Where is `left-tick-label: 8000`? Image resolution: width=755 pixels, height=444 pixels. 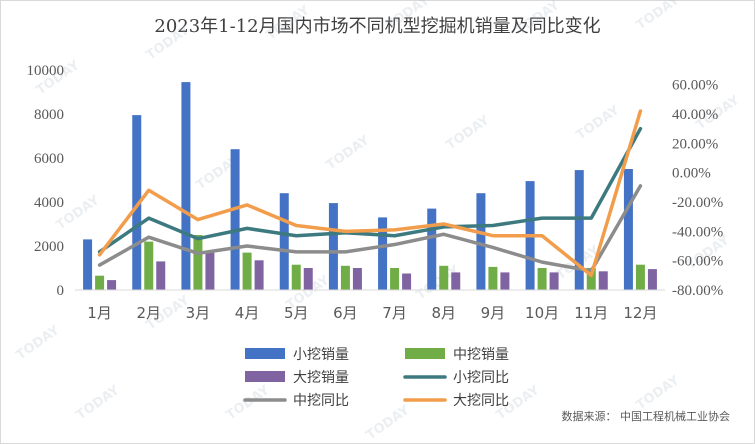
left-tick-label: 8000 is located at coordinates (49, 115).